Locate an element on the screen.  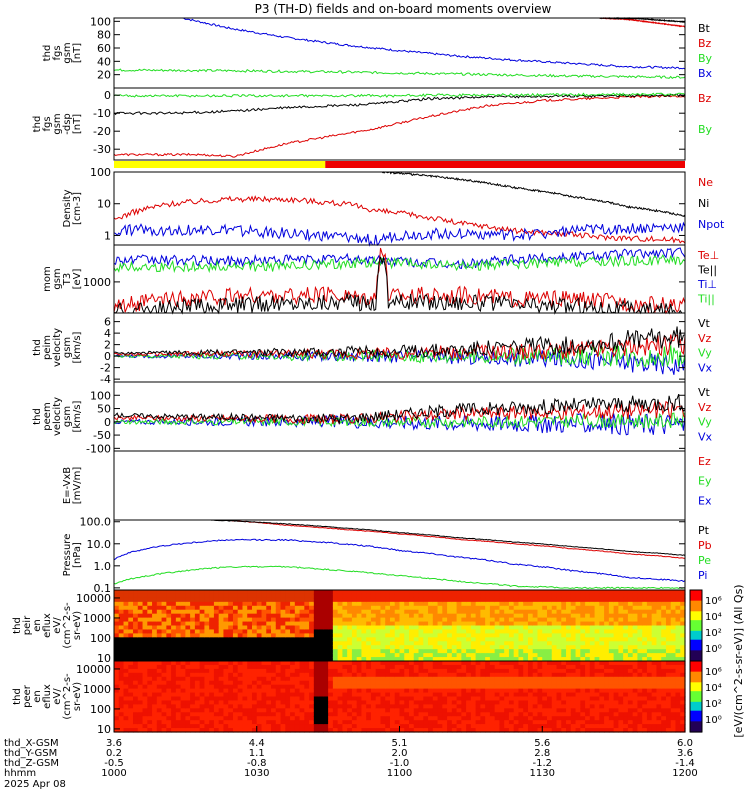
legend-label: Vt is located at coordinates (704, 323).